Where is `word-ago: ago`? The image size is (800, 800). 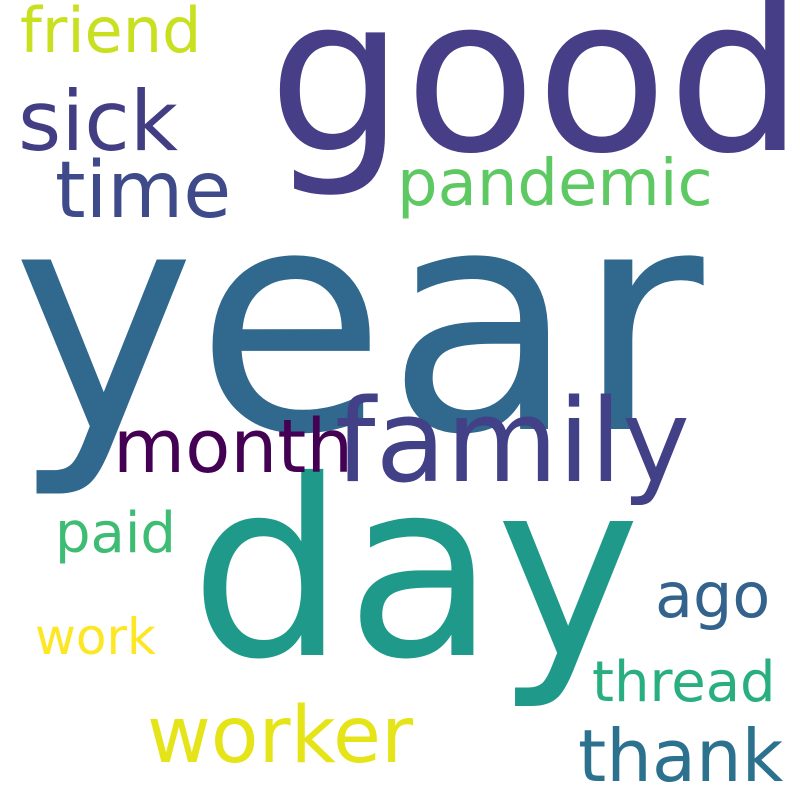
word-ago: ago is located at coordinates (713, 595).